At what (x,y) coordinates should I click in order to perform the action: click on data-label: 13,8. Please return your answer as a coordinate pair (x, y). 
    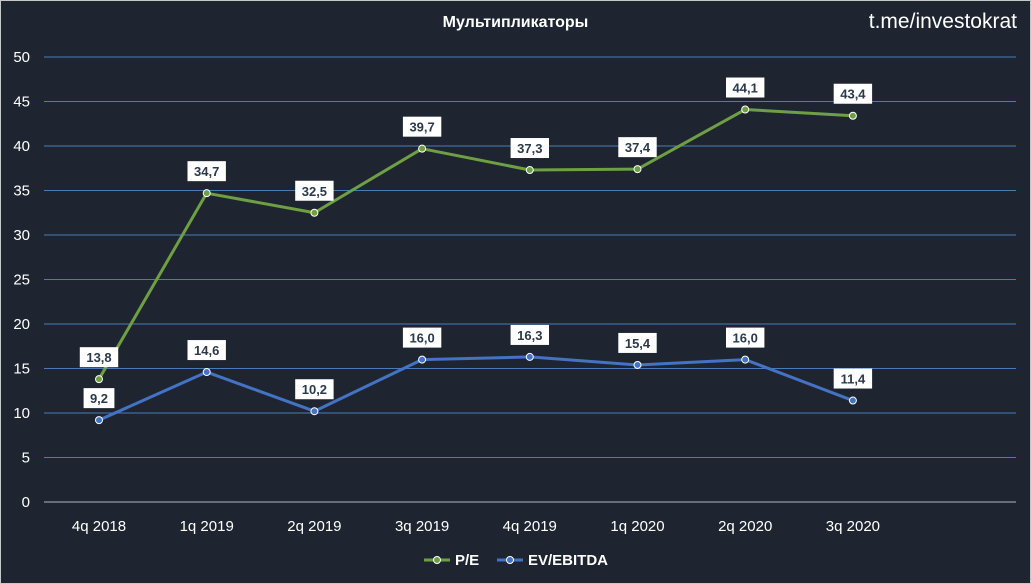
    Looking at the image, I should click on (98, 357).